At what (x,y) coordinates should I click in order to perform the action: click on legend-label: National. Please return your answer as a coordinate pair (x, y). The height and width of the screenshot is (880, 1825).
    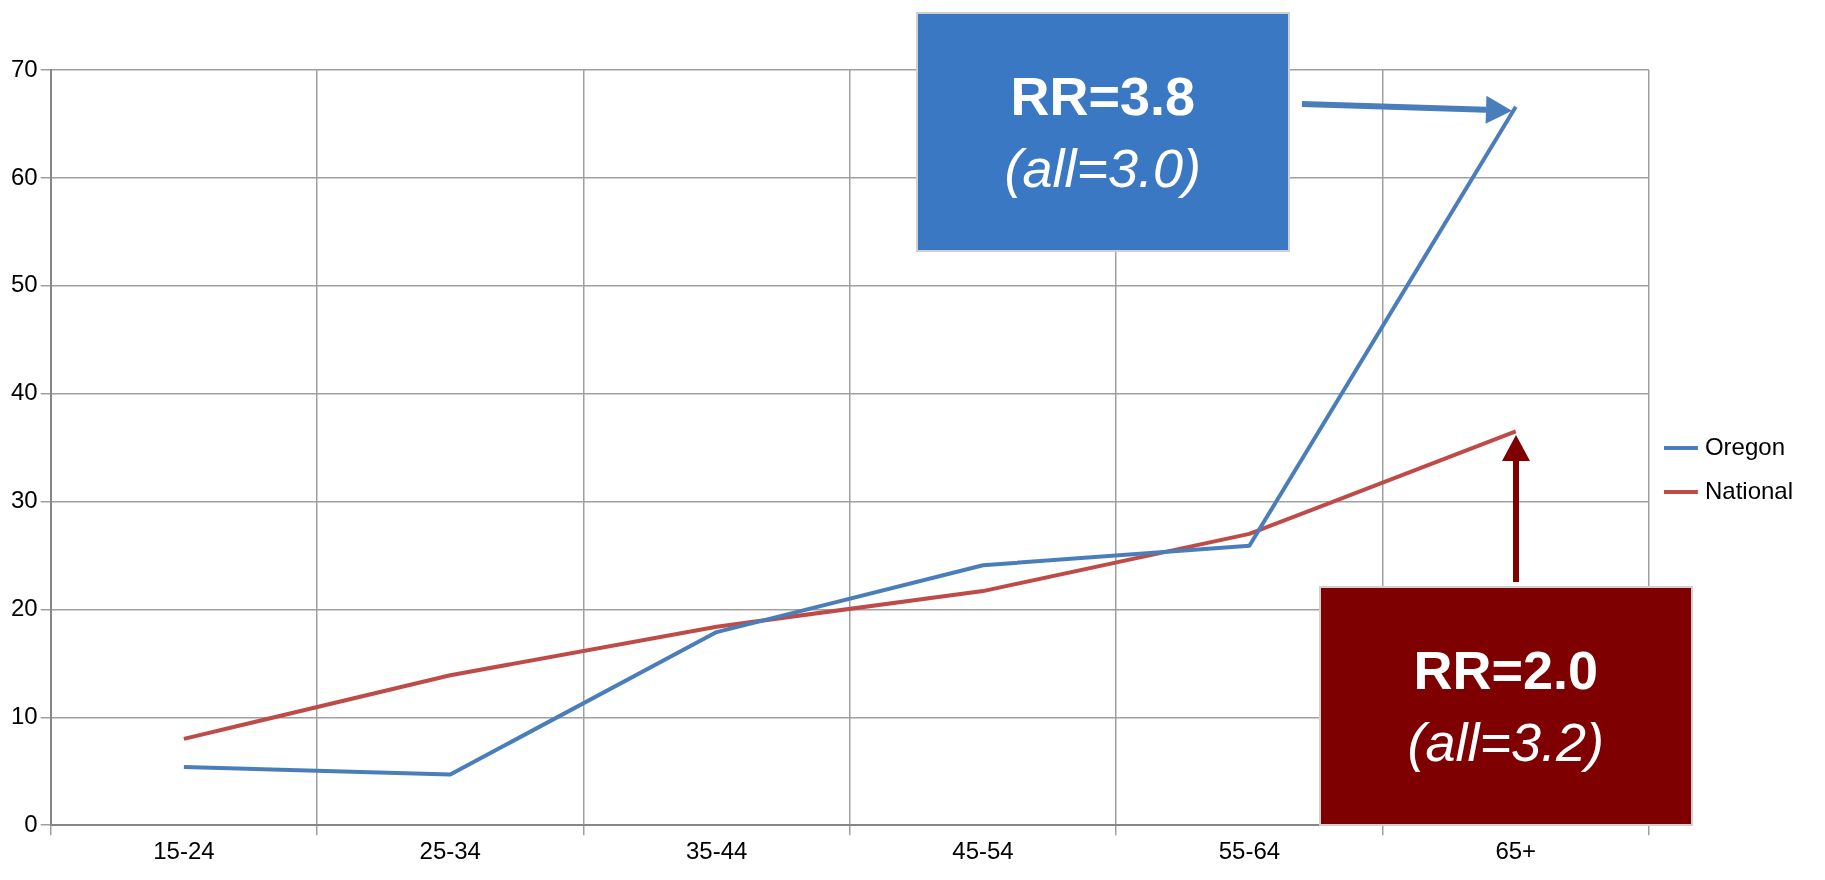
    Looking at the image, I should click on (1749, 490).